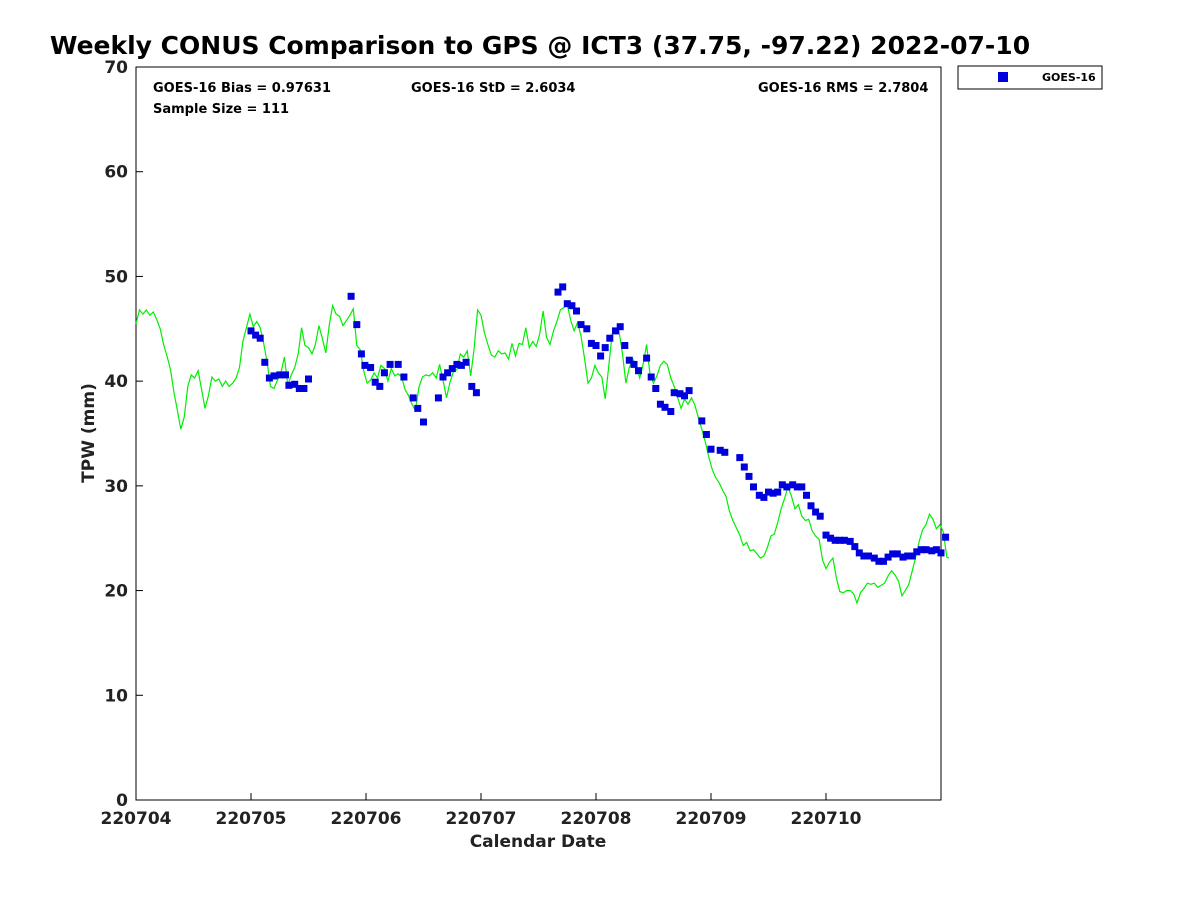 This screenshot has height=900, width=1200. What do you see at coordinates (493, 88) in the screenshot?
I see `std-stat: GOES-16 StD = 2.6034` at bounding box center [493, 88].